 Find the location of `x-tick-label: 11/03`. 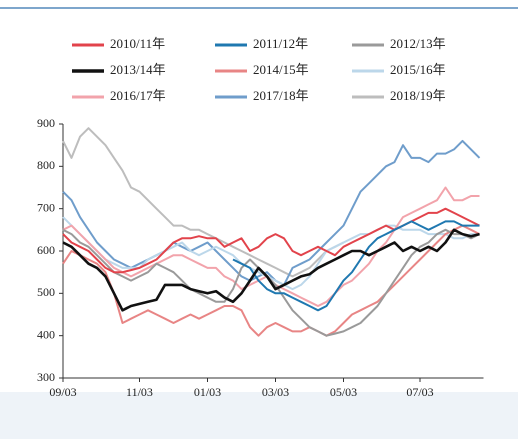

x-tick-label: 11/03 is located at coordinates (139, 392).